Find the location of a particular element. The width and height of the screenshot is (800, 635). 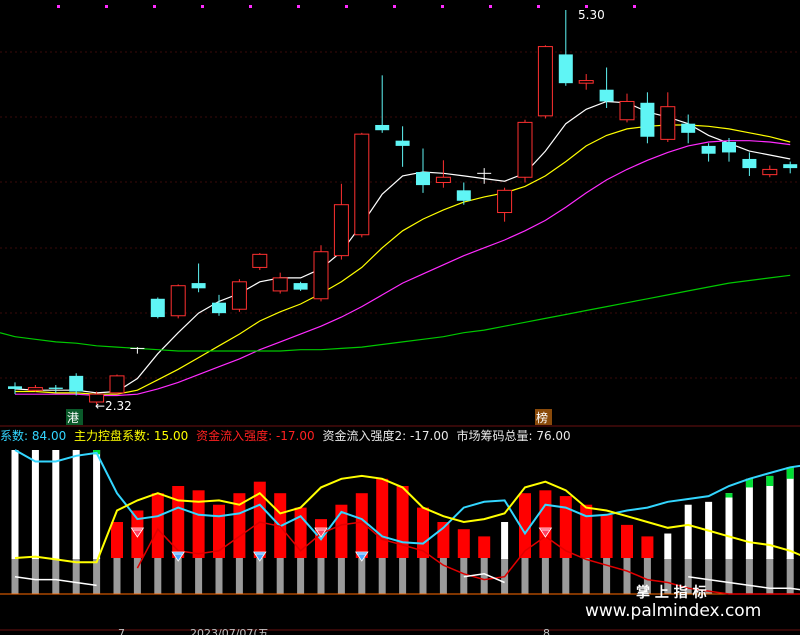

legend-inflow-strength: 资金流入强度: -17.00 is located at coordinates (255, 435).